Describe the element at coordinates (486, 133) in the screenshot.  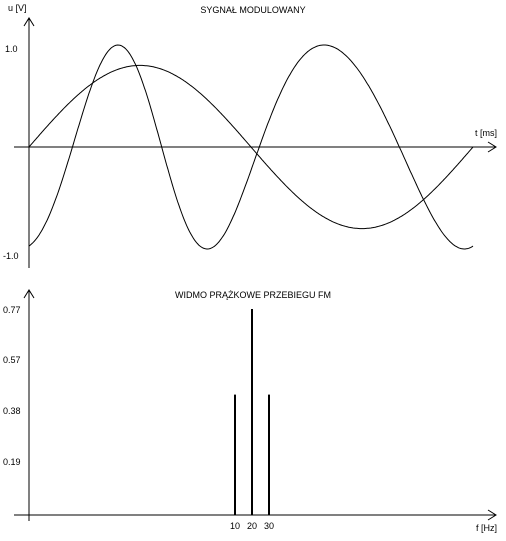
I see `signal-xlabel: t [ms]` at that location.